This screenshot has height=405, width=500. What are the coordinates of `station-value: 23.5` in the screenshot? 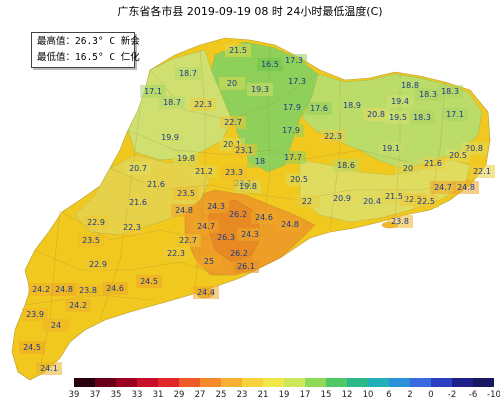 It's located at (186, 193).